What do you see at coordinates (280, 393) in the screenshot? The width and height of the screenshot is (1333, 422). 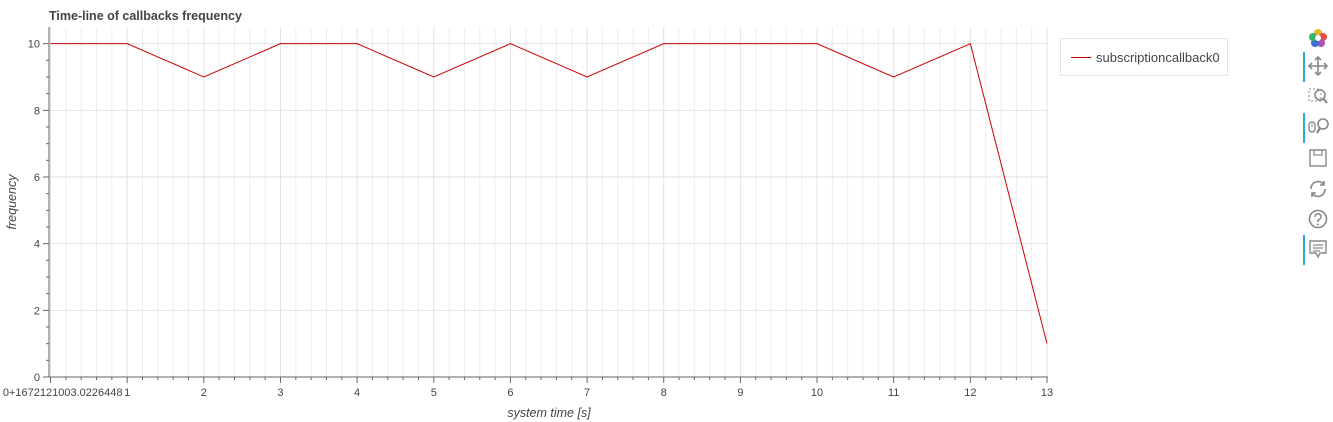 I see `x-tick-label: 3` at bounding box center [280, 393].